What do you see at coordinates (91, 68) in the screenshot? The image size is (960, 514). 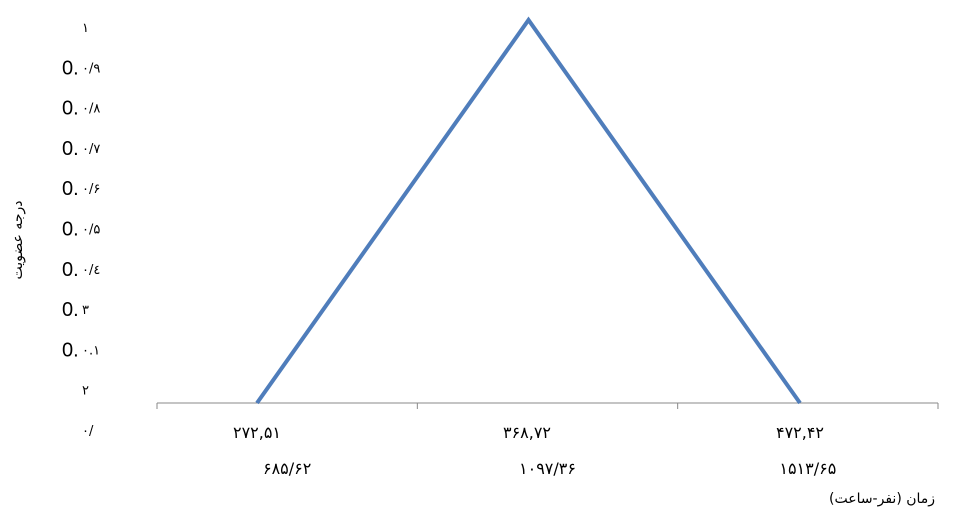 I see `y-tick-label: ۰/۹` at bounding box center [91, 68].